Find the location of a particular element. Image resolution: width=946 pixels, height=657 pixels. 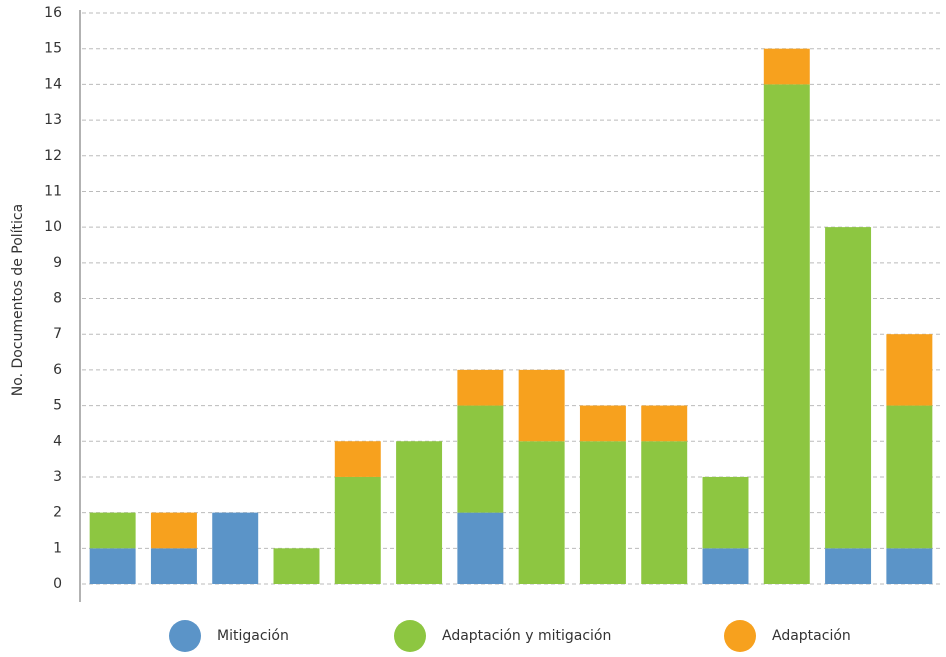

legend-label: Mitigación is located at coordinates (253, 636).